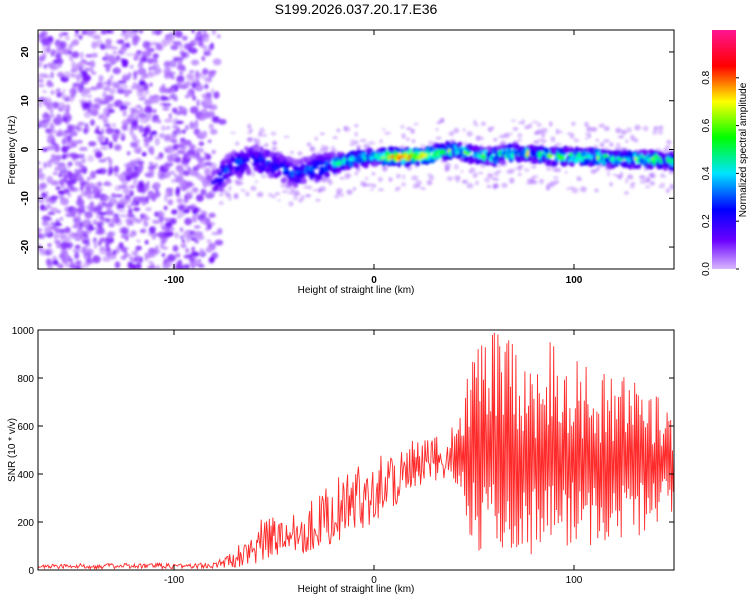 The image size is (750, 600). I want to click on spectrogram-x-tick-label-0: -100, so click(174, 280).